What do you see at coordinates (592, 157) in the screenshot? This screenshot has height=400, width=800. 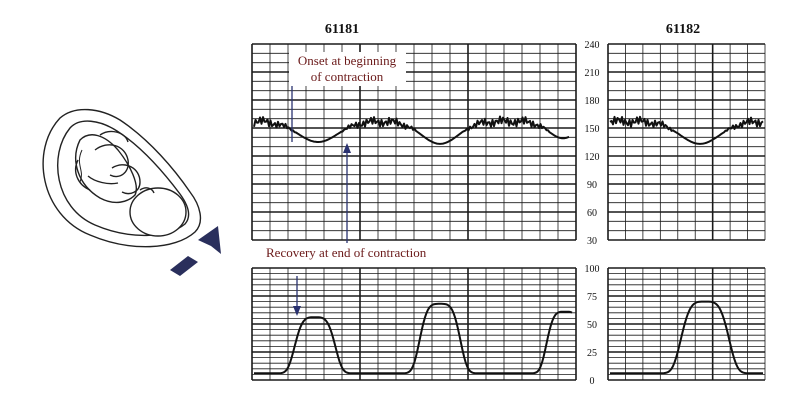 I see `fhr-tick-label: 120` at bounding box center [592, 157].